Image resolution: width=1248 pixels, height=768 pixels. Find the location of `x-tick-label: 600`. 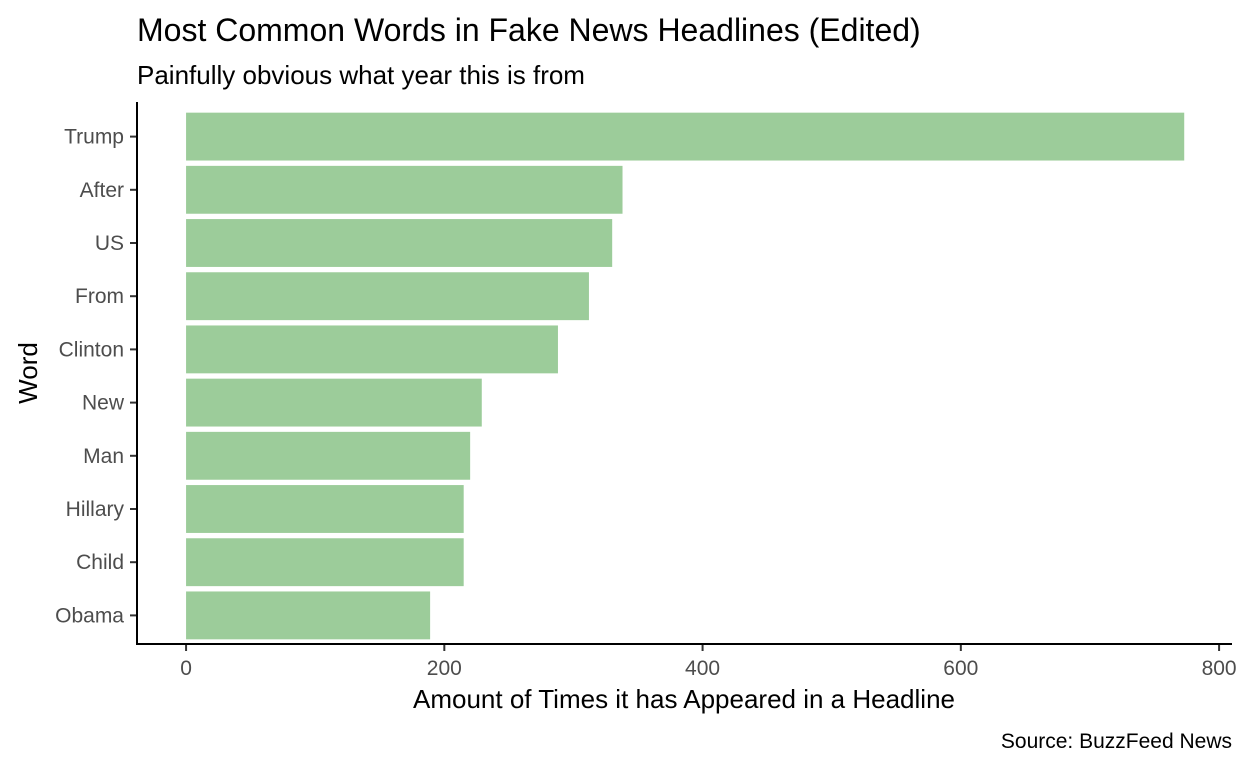

x-tick-label: 600 is located at coordinates (960, 668).